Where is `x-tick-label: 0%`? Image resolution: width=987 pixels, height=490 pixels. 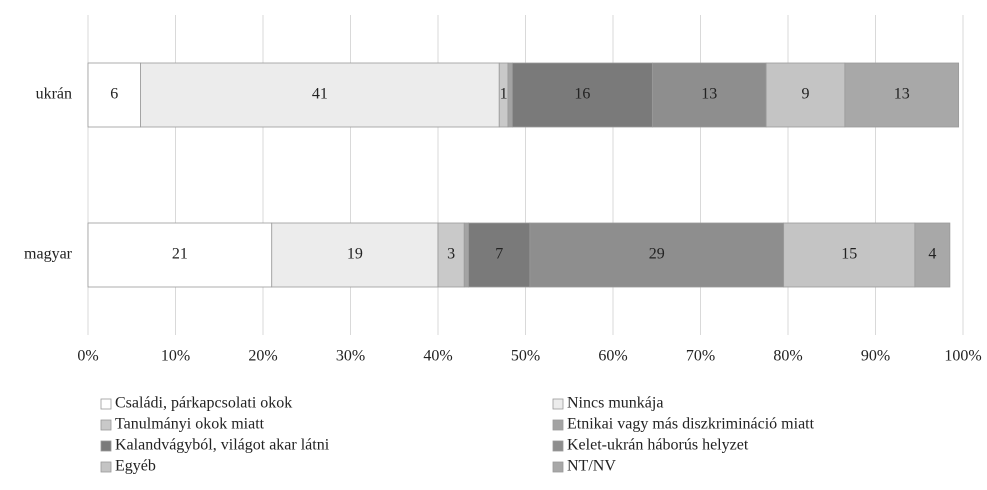 x-tick-label: 0% is located at coordinates (87, 356).